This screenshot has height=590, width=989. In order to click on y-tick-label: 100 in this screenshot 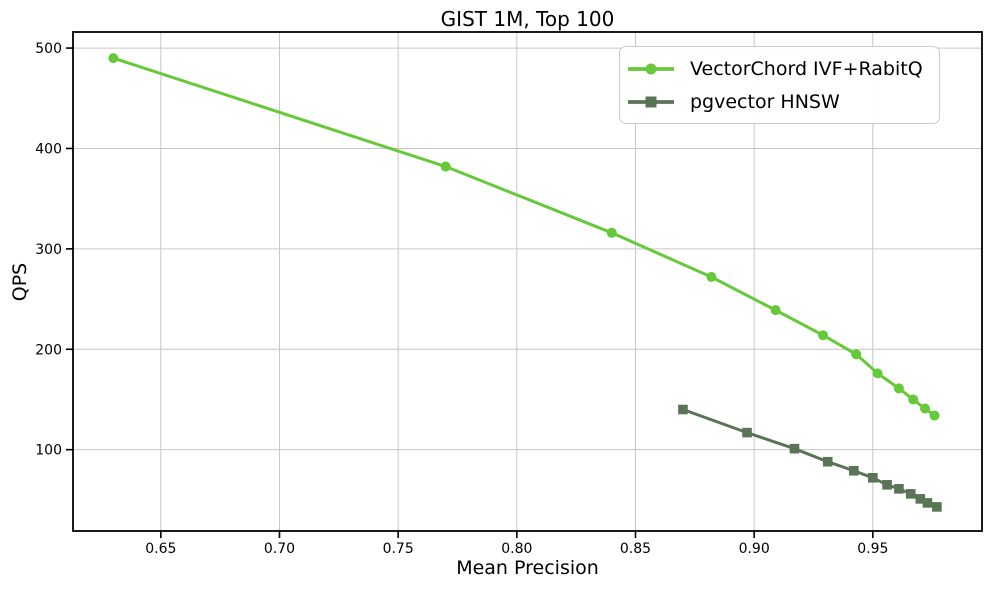, I will do `click(48, 451)`.